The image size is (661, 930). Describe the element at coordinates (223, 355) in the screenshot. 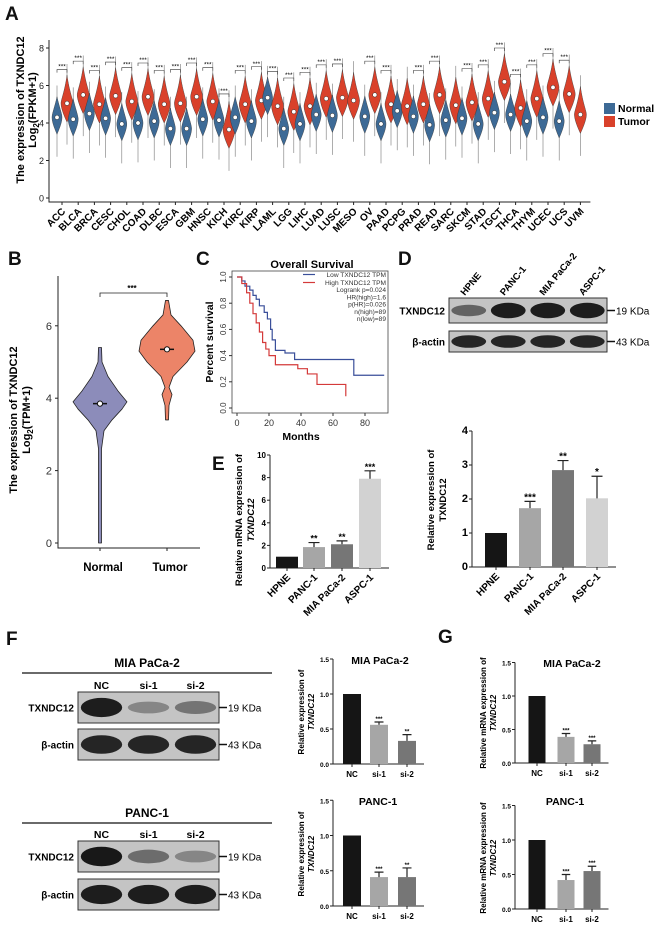

I see `c-ytick-label: 0.4` at that location.